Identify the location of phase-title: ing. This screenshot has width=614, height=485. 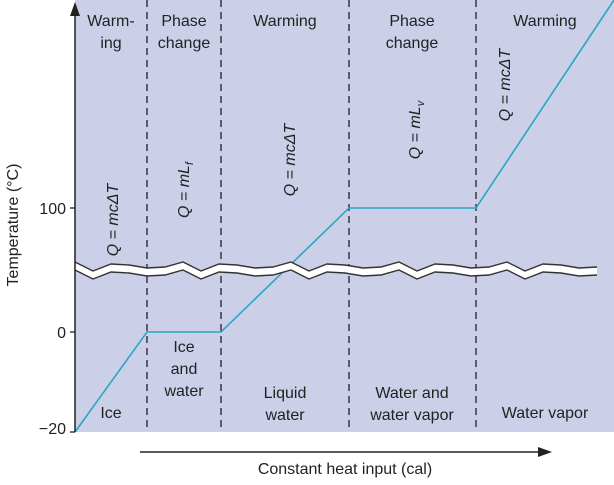
(110, 43).